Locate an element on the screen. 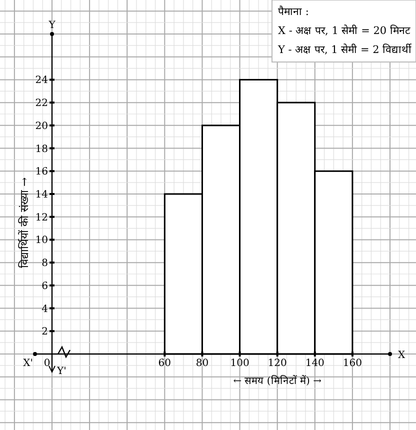  text: Y' is located at coordinates (61, 371).